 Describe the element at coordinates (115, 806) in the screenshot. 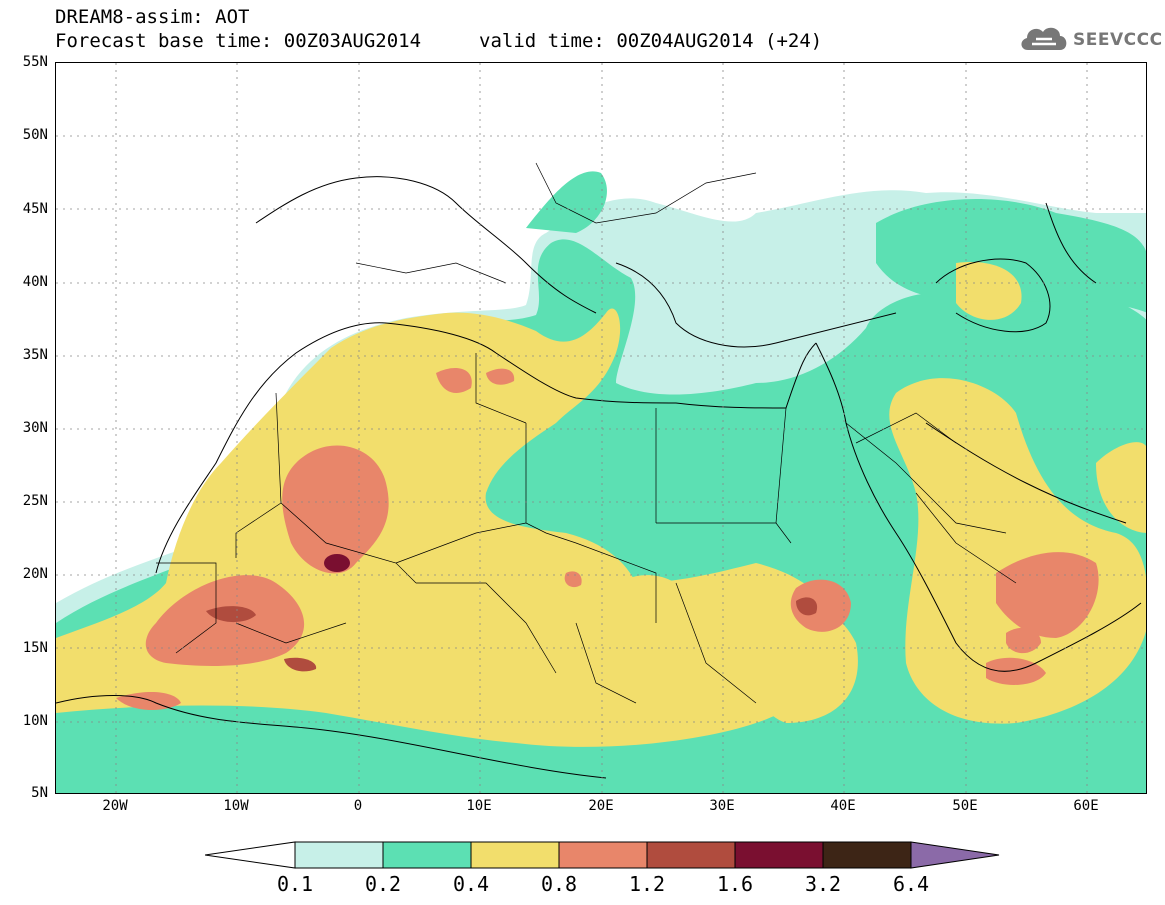

I see `lon-label: 20W` at that location.